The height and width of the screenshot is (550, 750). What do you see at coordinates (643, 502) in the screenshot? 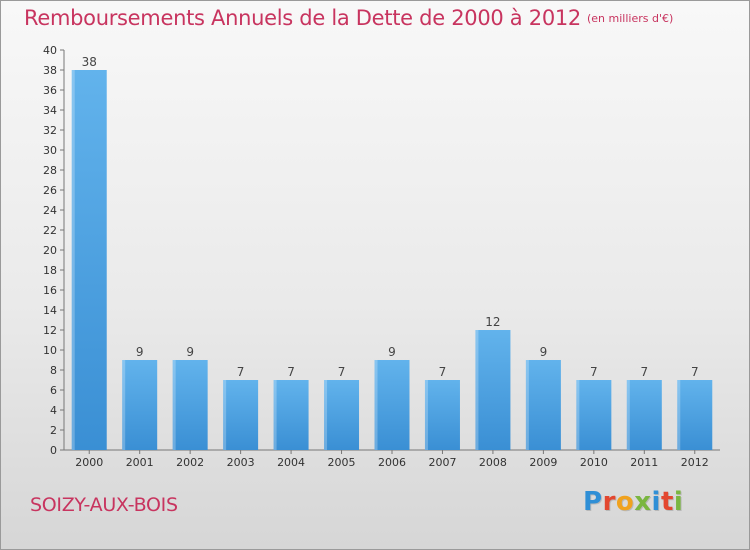
I see `logo-letter: x` at bounding box center [643, 502].